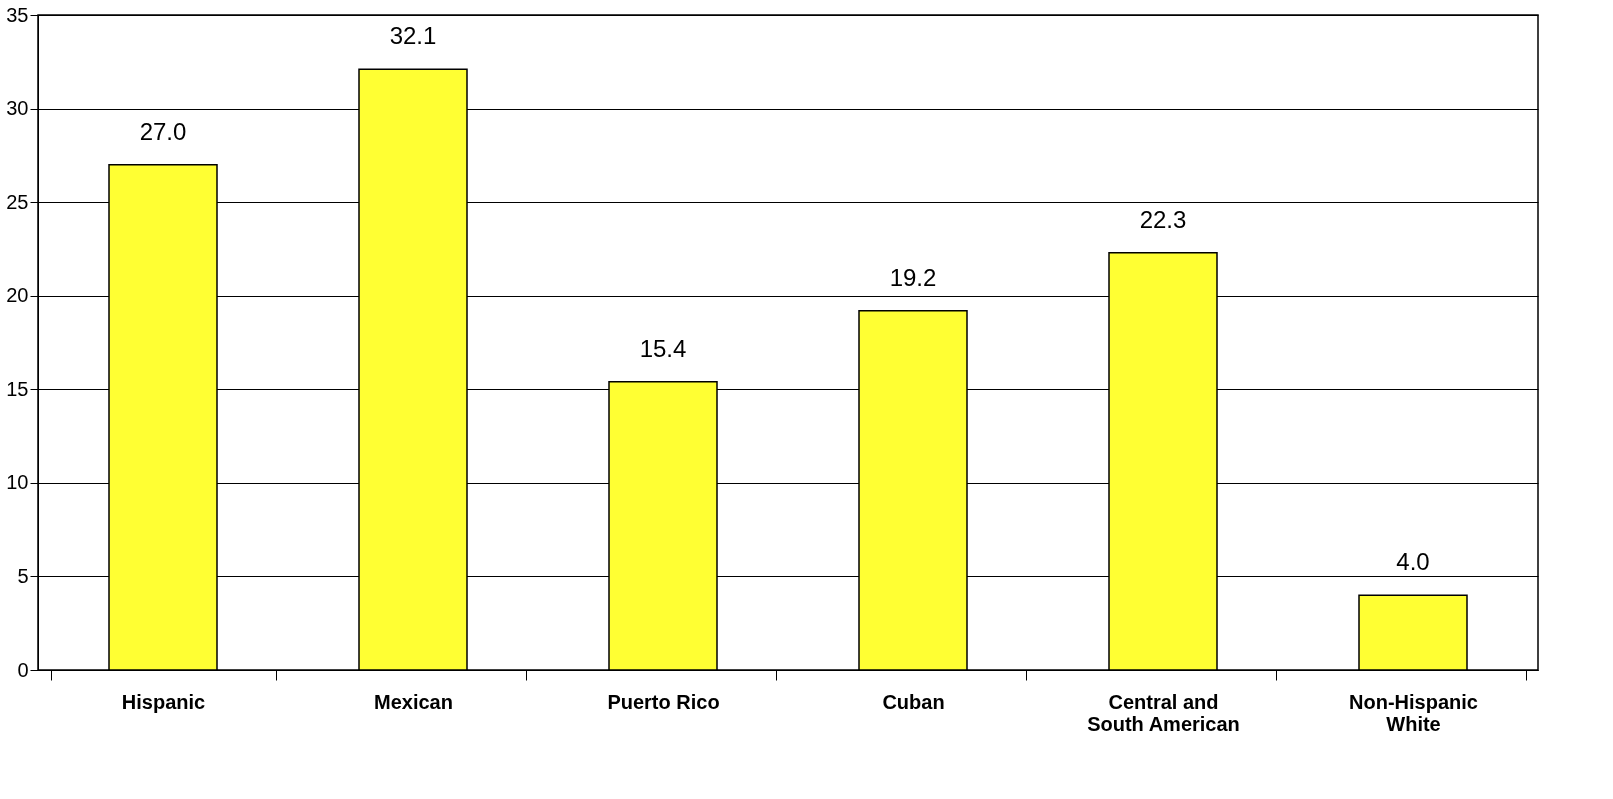  What do you see at coordinates (23, 669) in the screenshot?
I see `y-tick-label: 0` at bounding box center [23, 669].